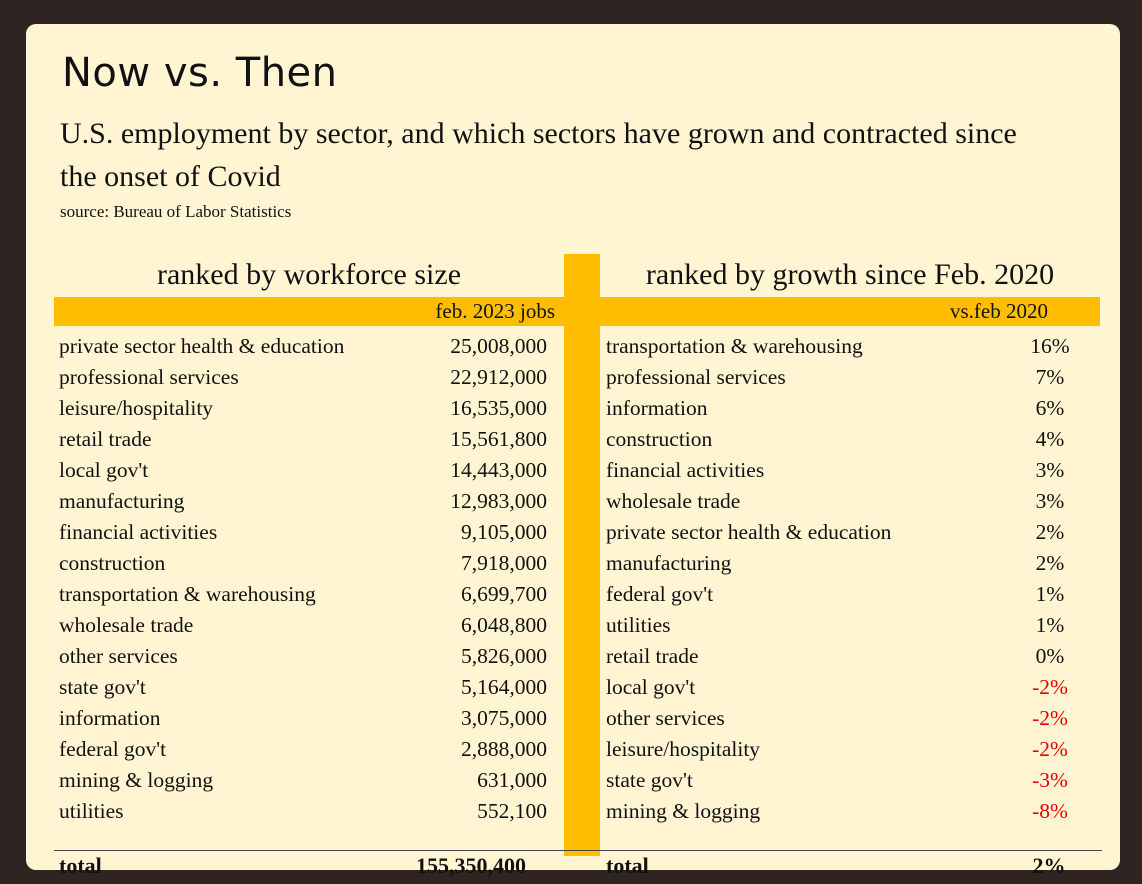 This screenshot has width=1142, height=884. What do you see at coordinates (843, 687) in the screenshot?
I see `table-row: local gov't -2%` at bounding box center [843, 687].